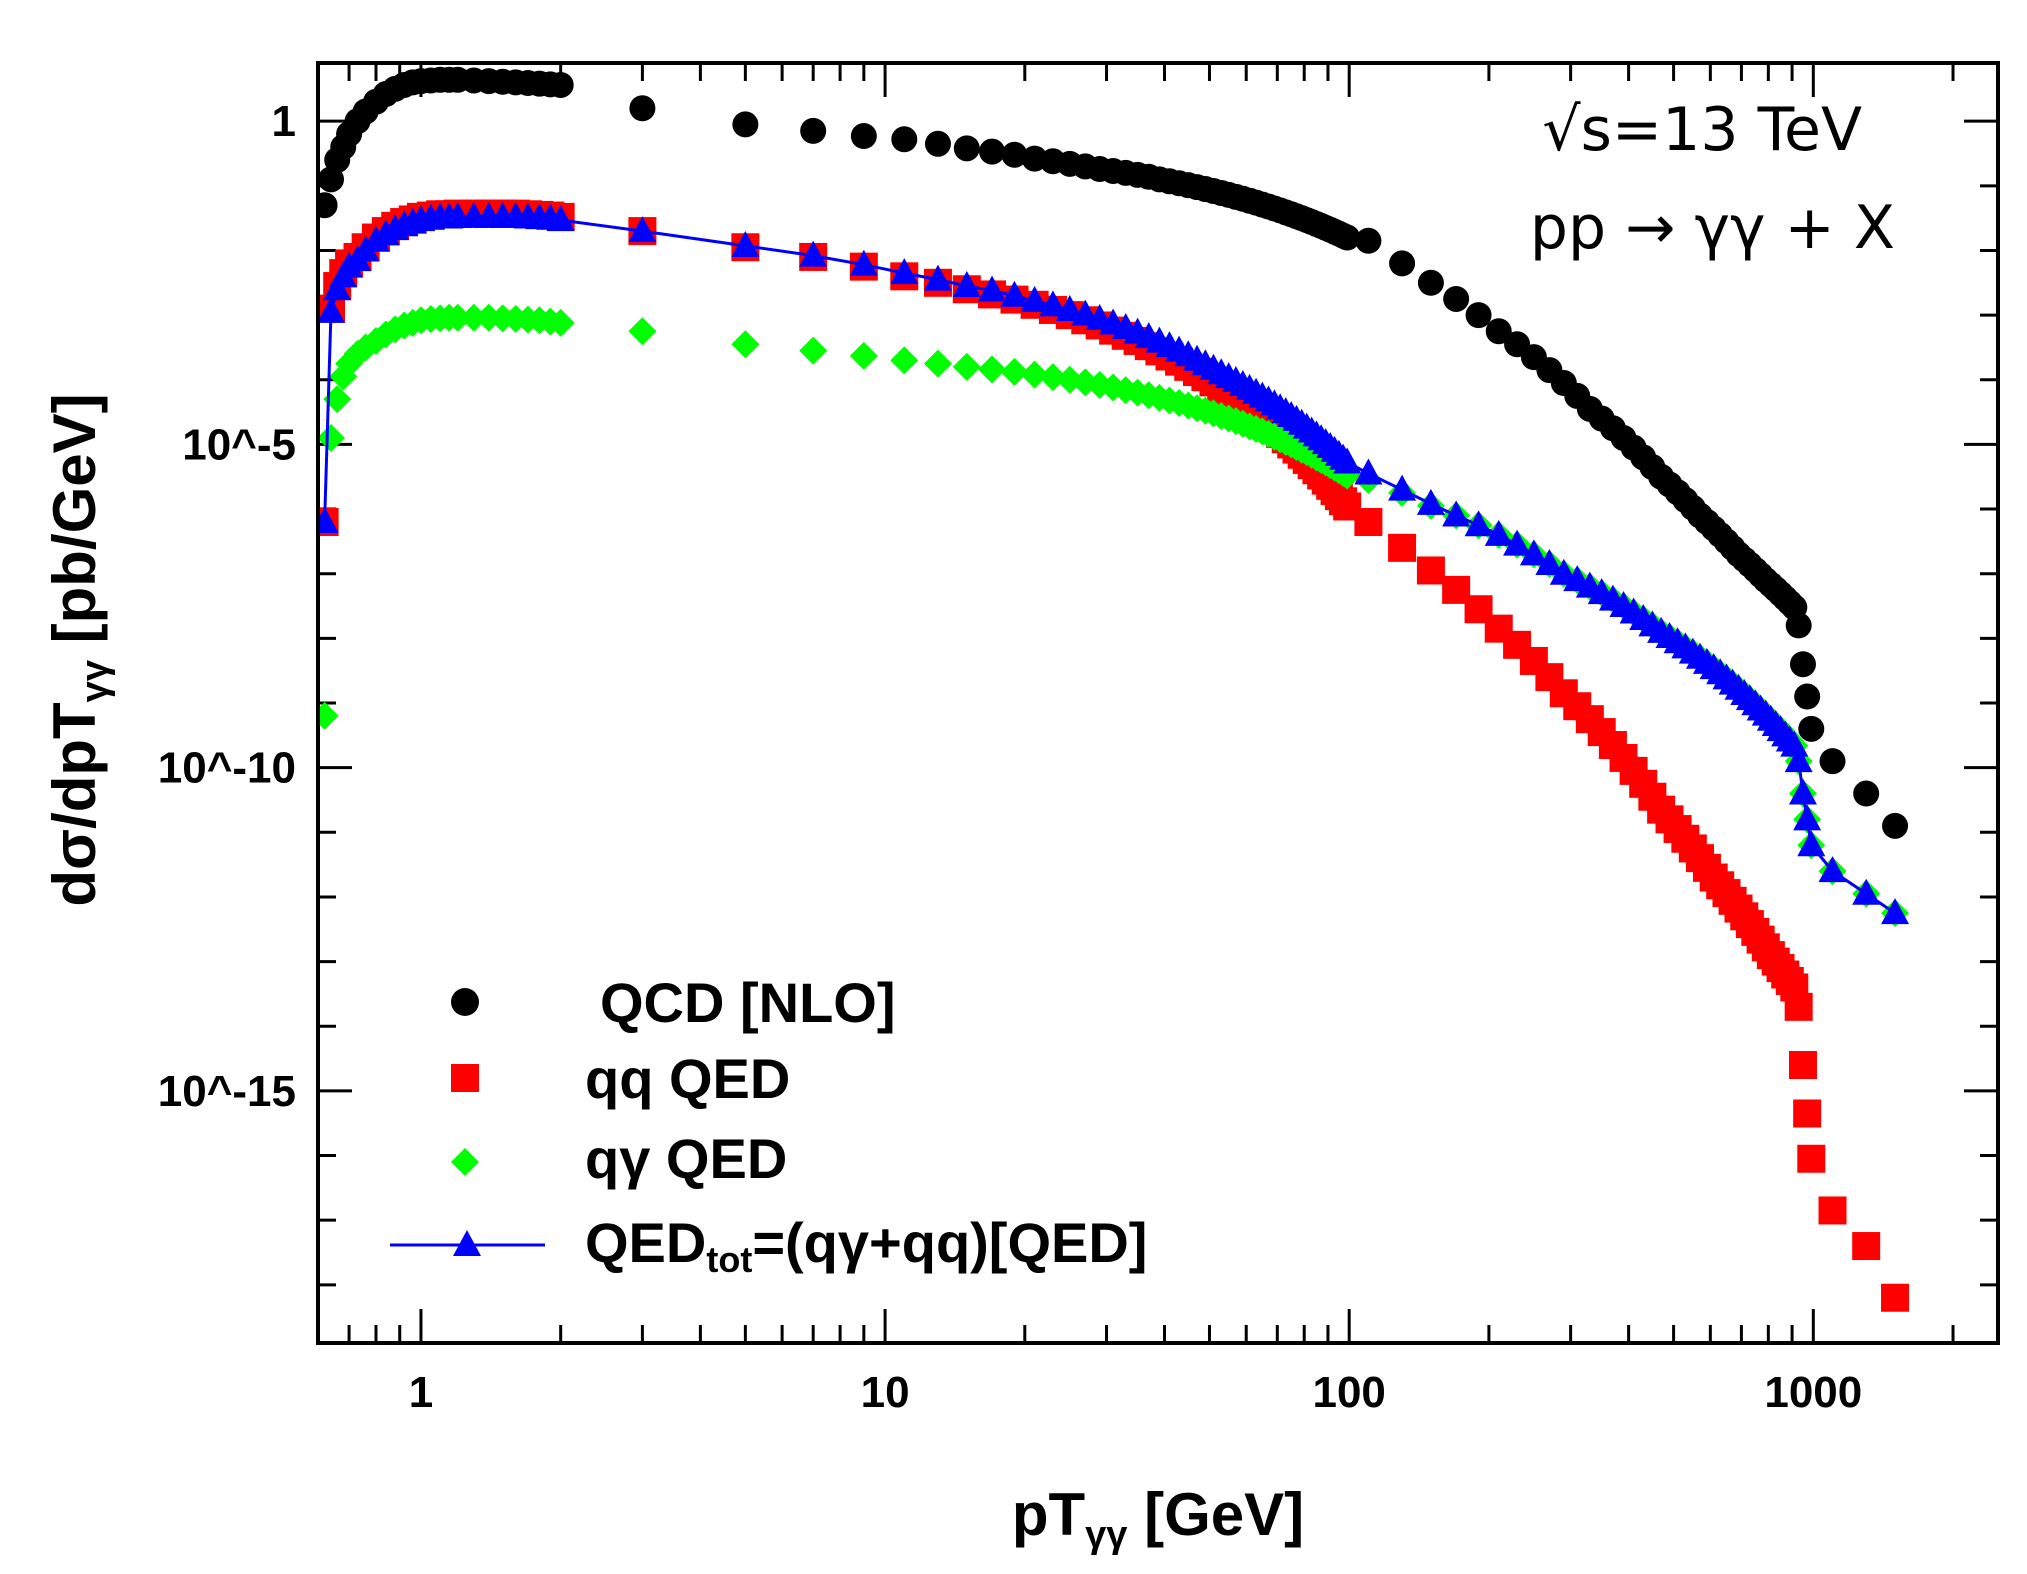  Describe the element at coordinates (866, 1245) in the screenshot. I see `legend-label-qedtot: QEDtot=(qγ+qq)[QED]` at that location.